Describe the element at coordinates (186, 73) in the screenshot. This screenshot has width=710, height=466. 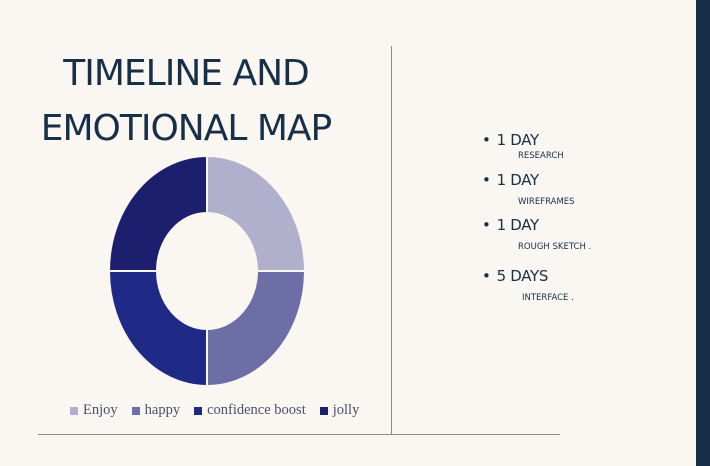
I see `title-line-1: TIMELINE AND` at that location.